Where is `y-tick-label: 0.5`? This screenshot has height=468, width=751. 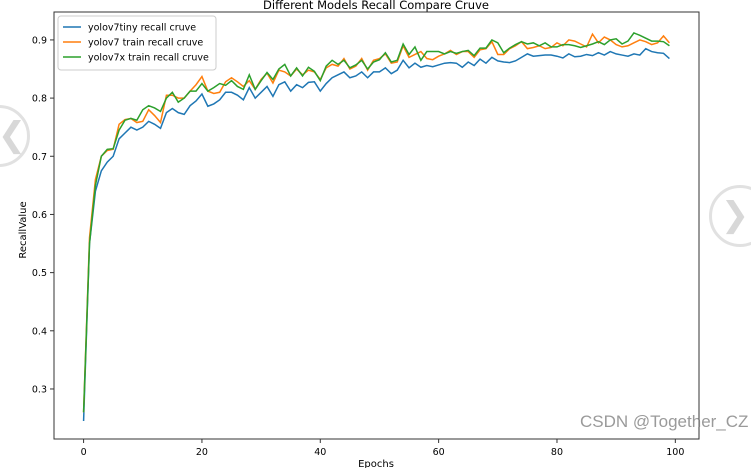
y-tick-label: 0.5 is located at coordinates (39, 273).